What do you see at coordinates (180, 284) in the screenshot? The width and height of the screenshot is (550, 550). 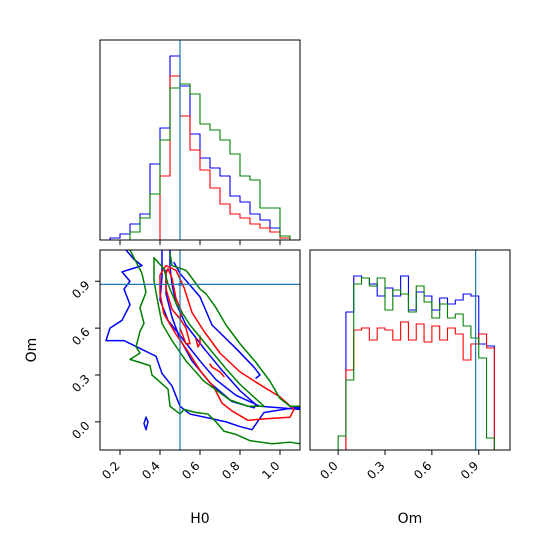 I see `contour-truth-point` at bounding box center [180, 284].